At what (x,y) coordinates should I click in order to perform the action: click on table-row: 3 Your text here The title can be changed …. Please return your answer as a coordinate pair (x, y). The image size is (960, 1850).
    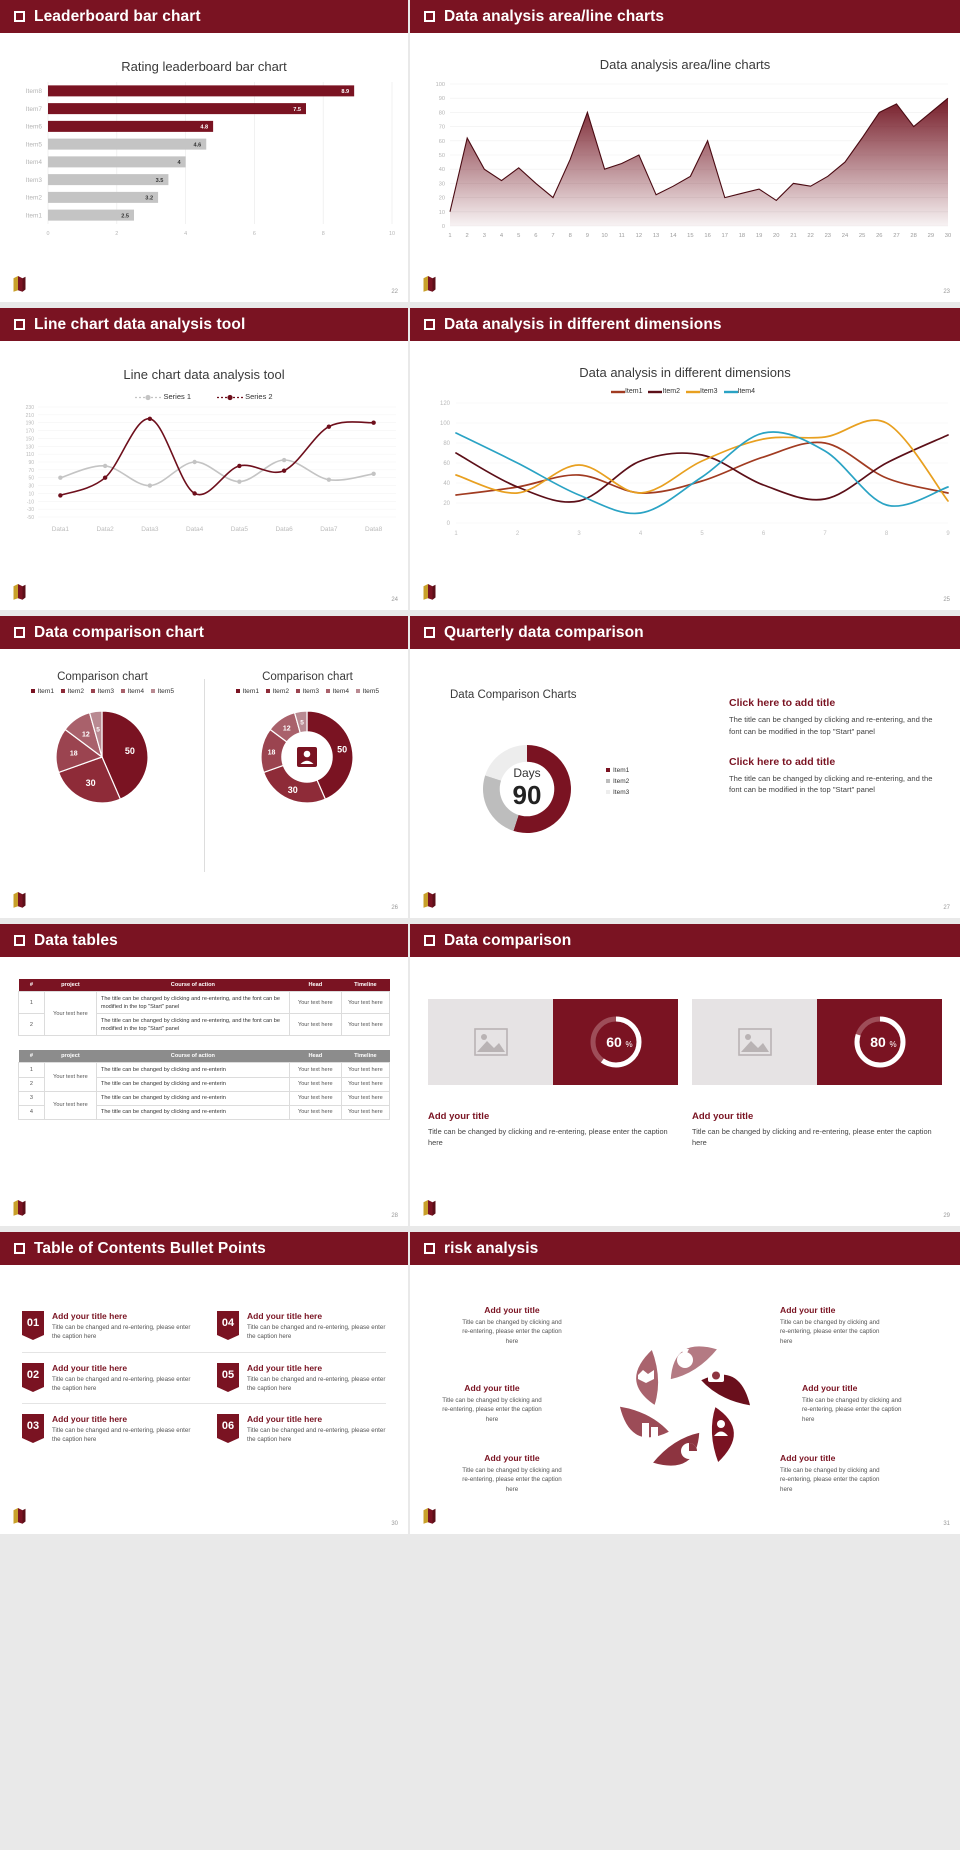
    Looking at the image, I should click on (204, 1105).